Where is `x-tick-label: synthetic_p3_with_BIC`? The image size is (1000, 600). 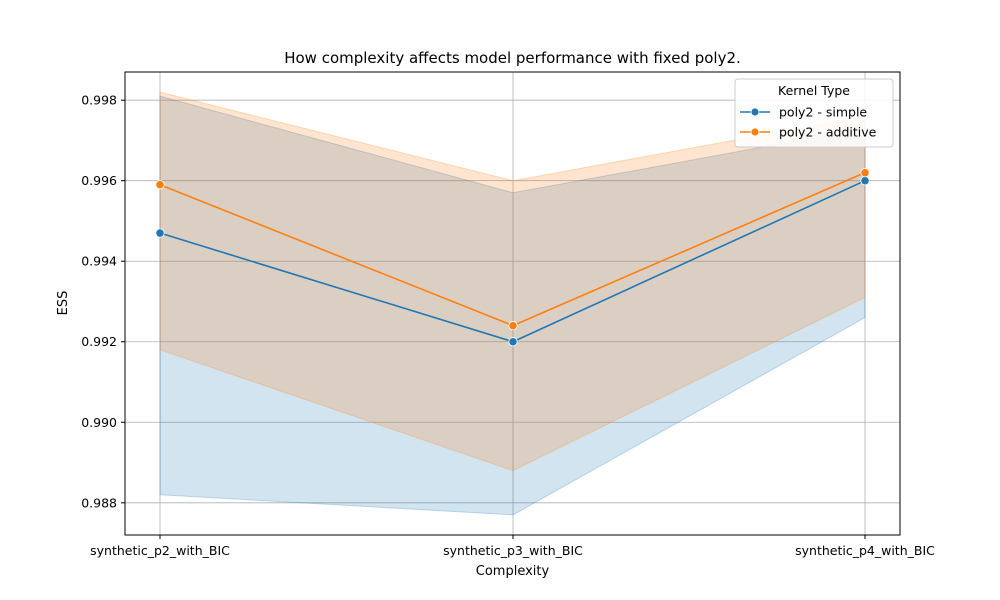 x-tick-label: synthetic_p3_with_BIC is located at coordinates (513, 550).